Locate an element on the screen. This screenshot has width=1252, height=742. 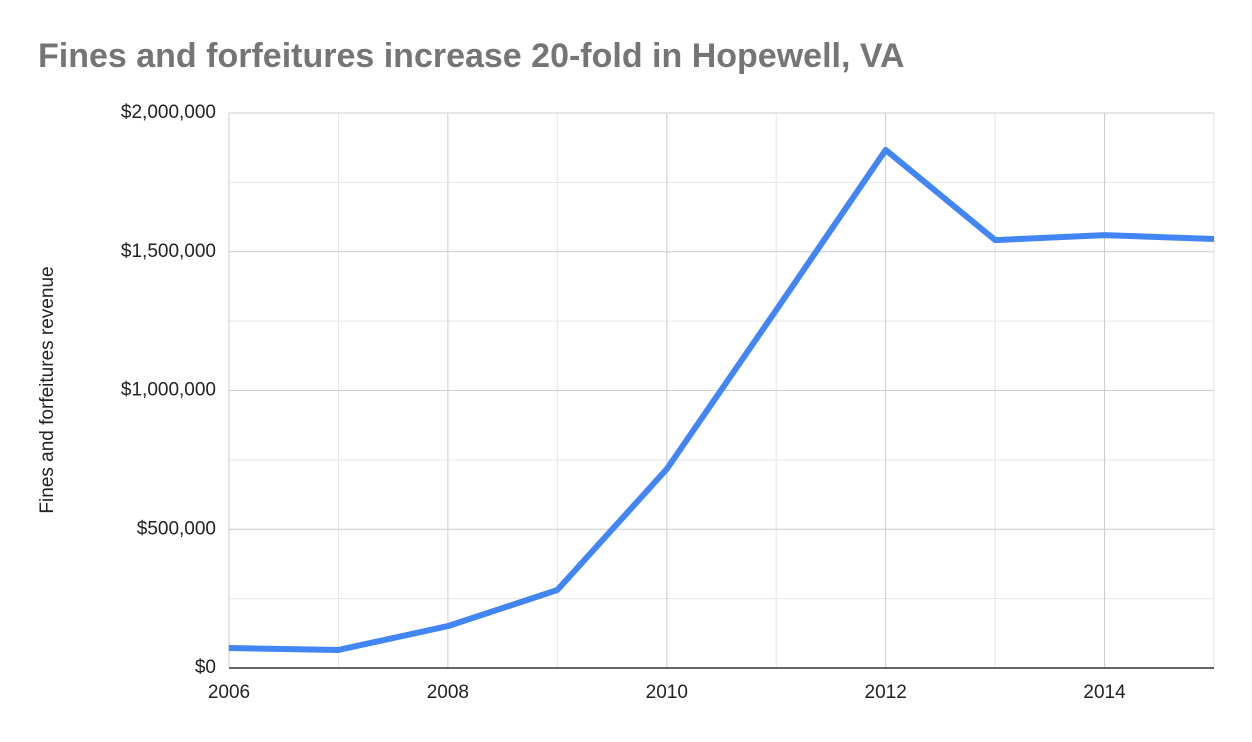
y-axis-label: Fines and forfeitures revenue is located at coordinates (47, 389).